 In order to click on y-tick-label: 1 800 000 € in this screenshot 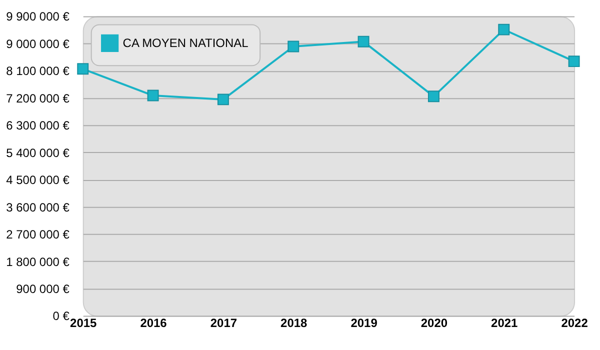, I will do `click(38, 261)`.